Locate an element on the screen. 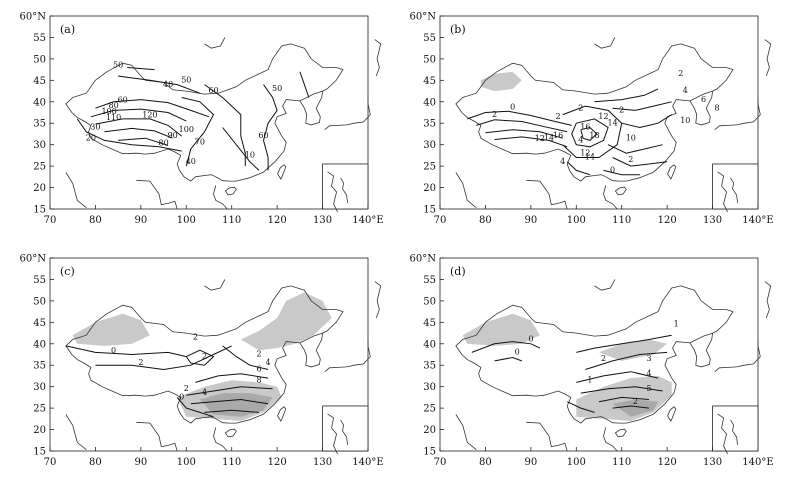 The height and width of the screenshot is (495, 795). contour-label: 5 is located at coordinates (648, 388).